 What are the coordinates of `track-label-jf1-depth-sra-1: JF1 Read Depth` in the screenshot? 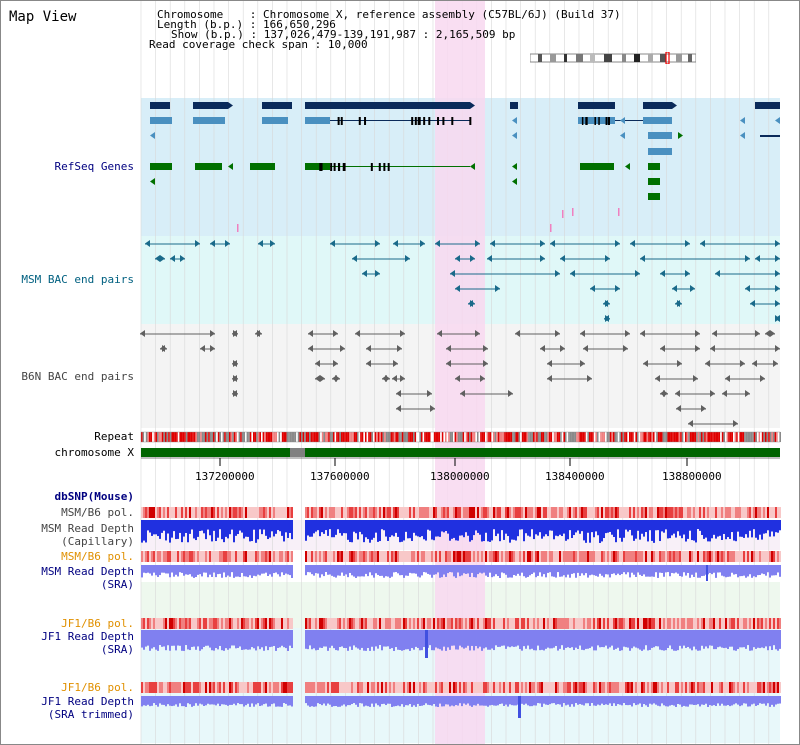 It's located at (87, 636).